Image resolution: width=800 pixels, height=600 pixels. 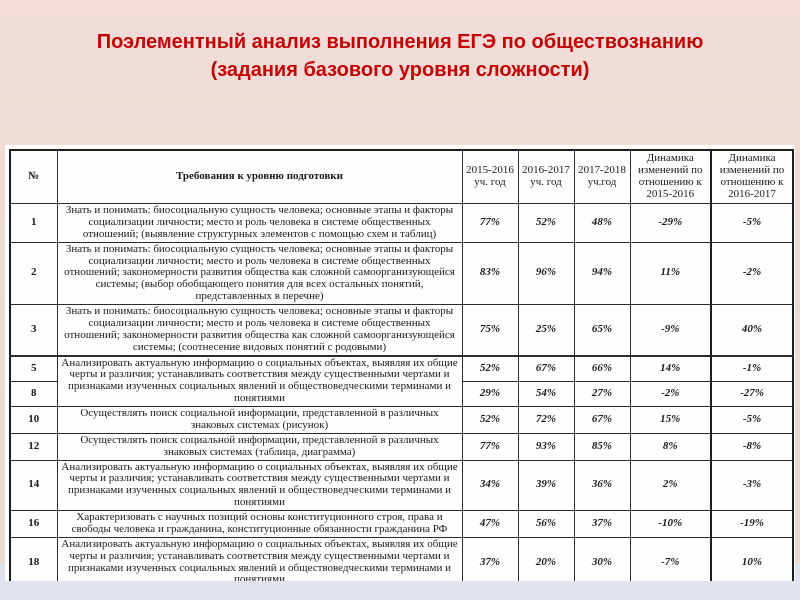 What do you see at coordinates (33, 176) in the screenshot?
I see `header-cell: №` at bounding box center [33, 176].